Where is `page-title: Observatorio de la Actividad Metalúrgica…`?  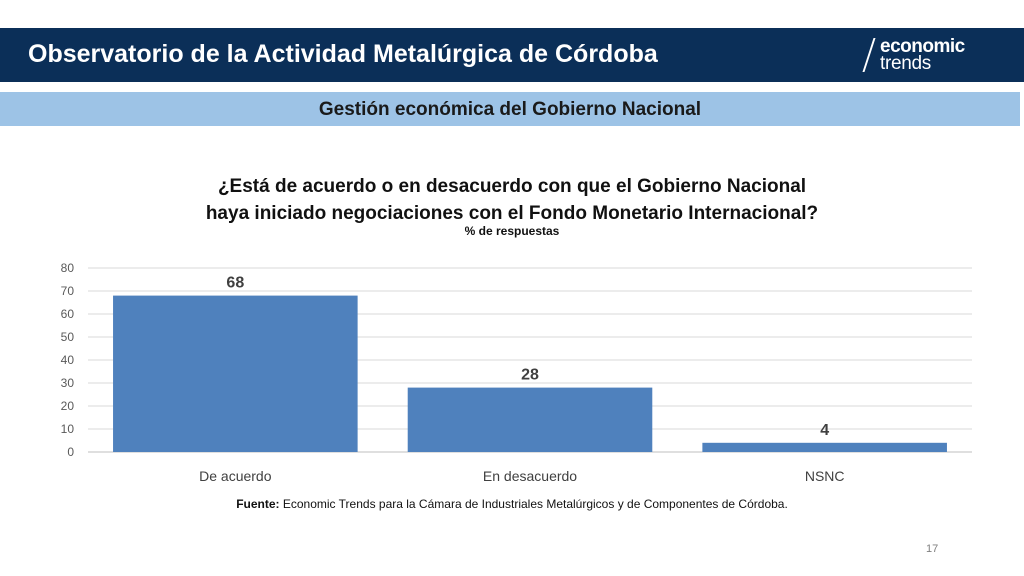
page-title: Observatorio de la Actividad Metalúrgica… is located at coordinates (343, 54).